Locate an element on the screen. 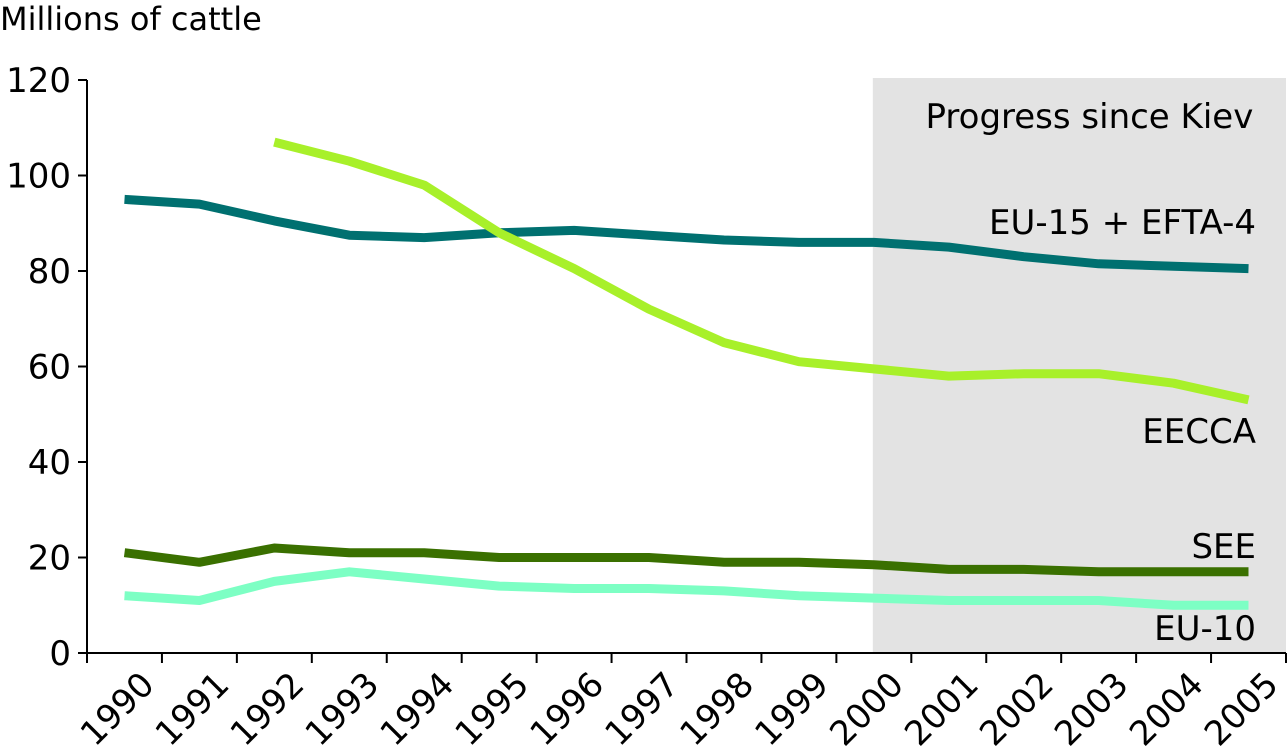  x-tick-label: 1996 is located at coordinates (567, 706).